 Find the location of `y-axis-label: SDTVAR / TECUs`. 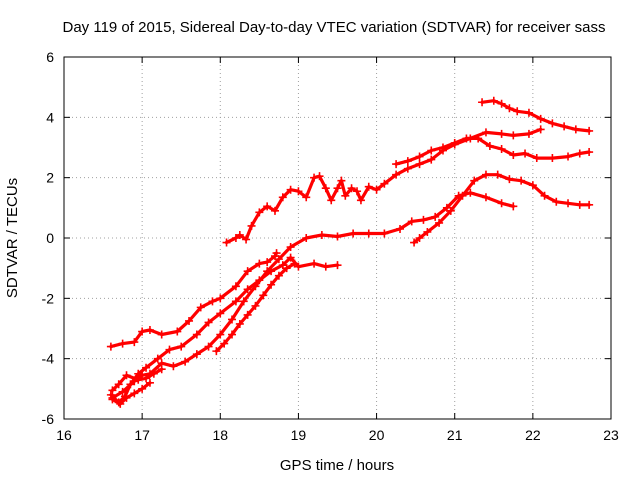

y-axis-label: SDTVAR / TECUs is located at coordinates (12, 238).